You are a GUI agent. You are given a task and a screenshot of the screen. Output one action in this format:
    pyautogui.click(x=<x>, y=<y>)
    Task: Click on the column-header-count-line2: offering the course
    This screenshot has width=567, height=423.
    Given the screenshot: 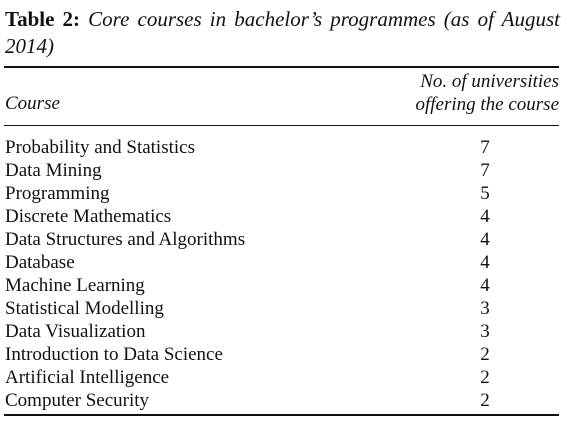 What is the action you would take?
    pyautogui.click(x=487, y=104)
    